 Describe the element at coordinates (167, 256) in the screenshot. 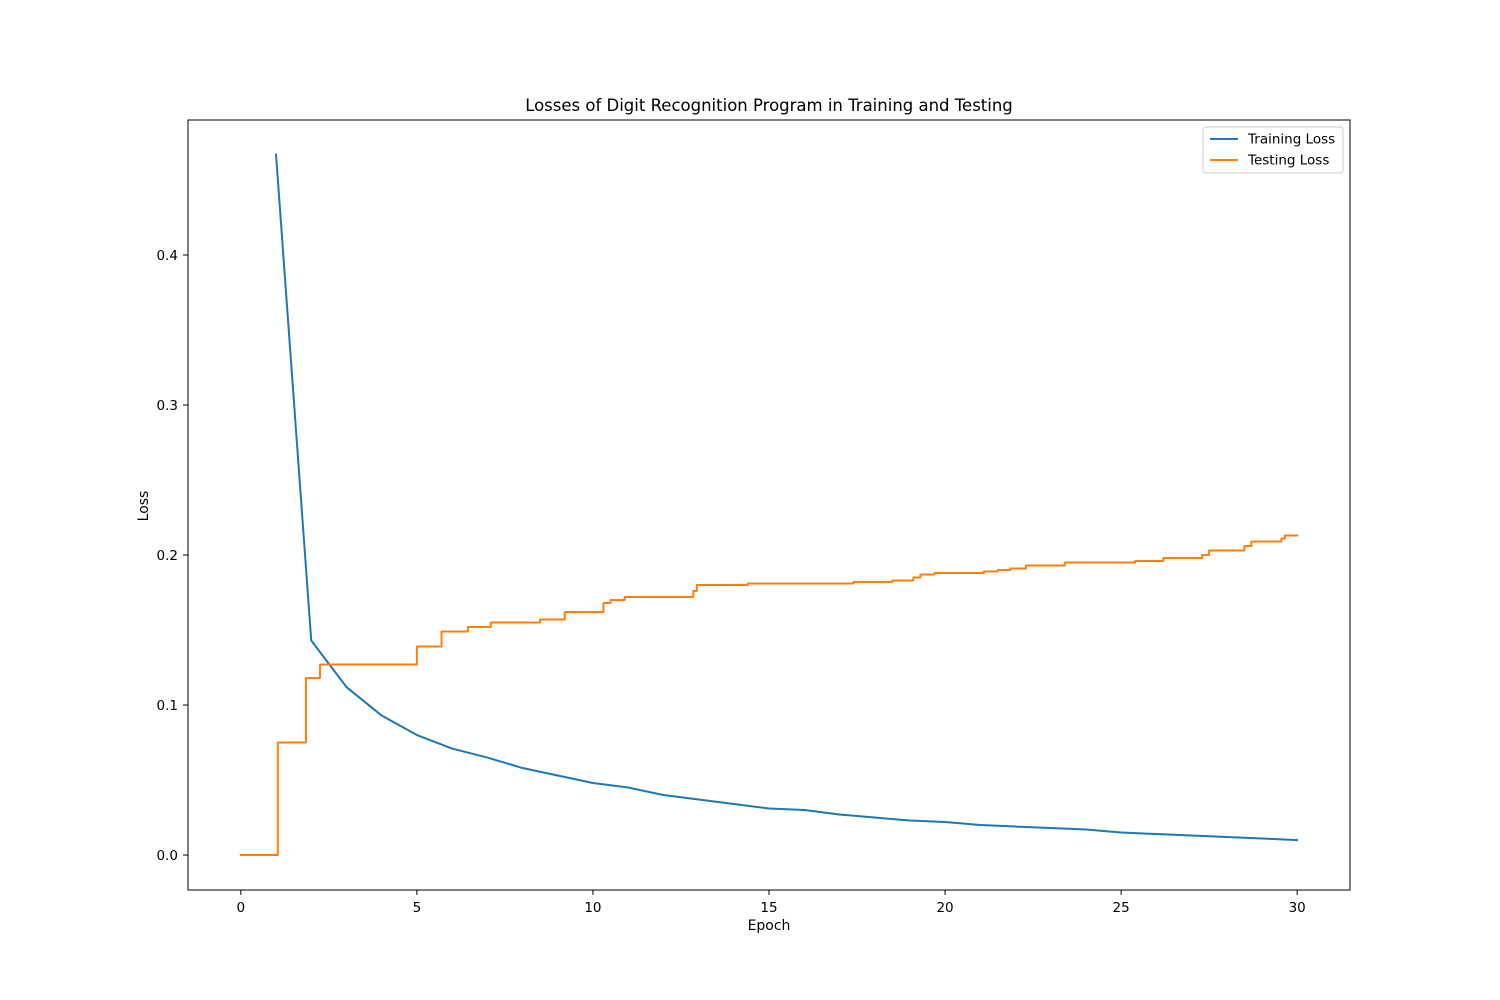

I see `y-tick-label: 0.4` at that location.